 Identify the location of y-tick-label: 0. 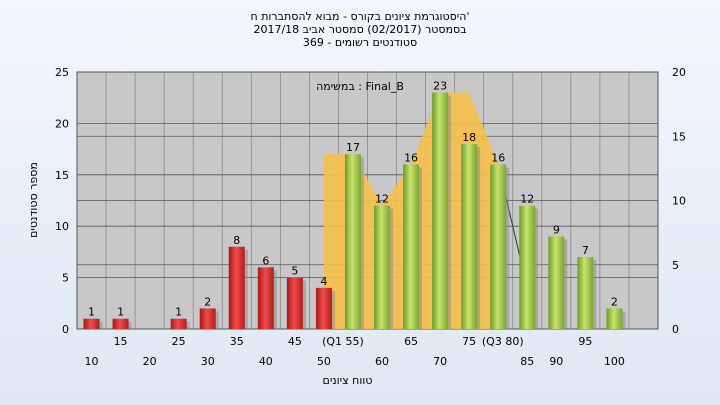
(65, 329).